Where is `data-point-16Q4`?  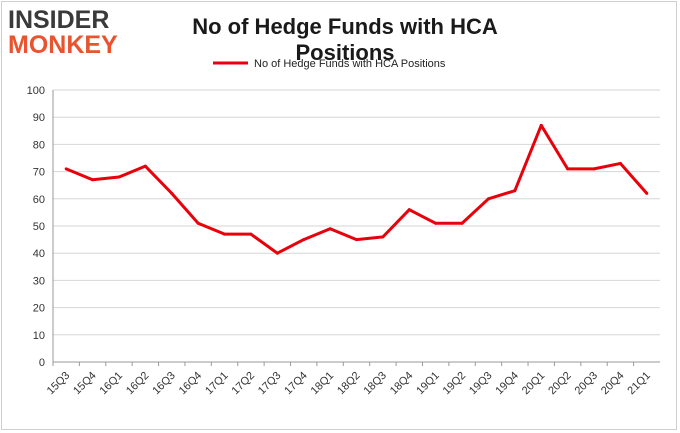 data-point-16Q4 is located at coordinates (198, 223).